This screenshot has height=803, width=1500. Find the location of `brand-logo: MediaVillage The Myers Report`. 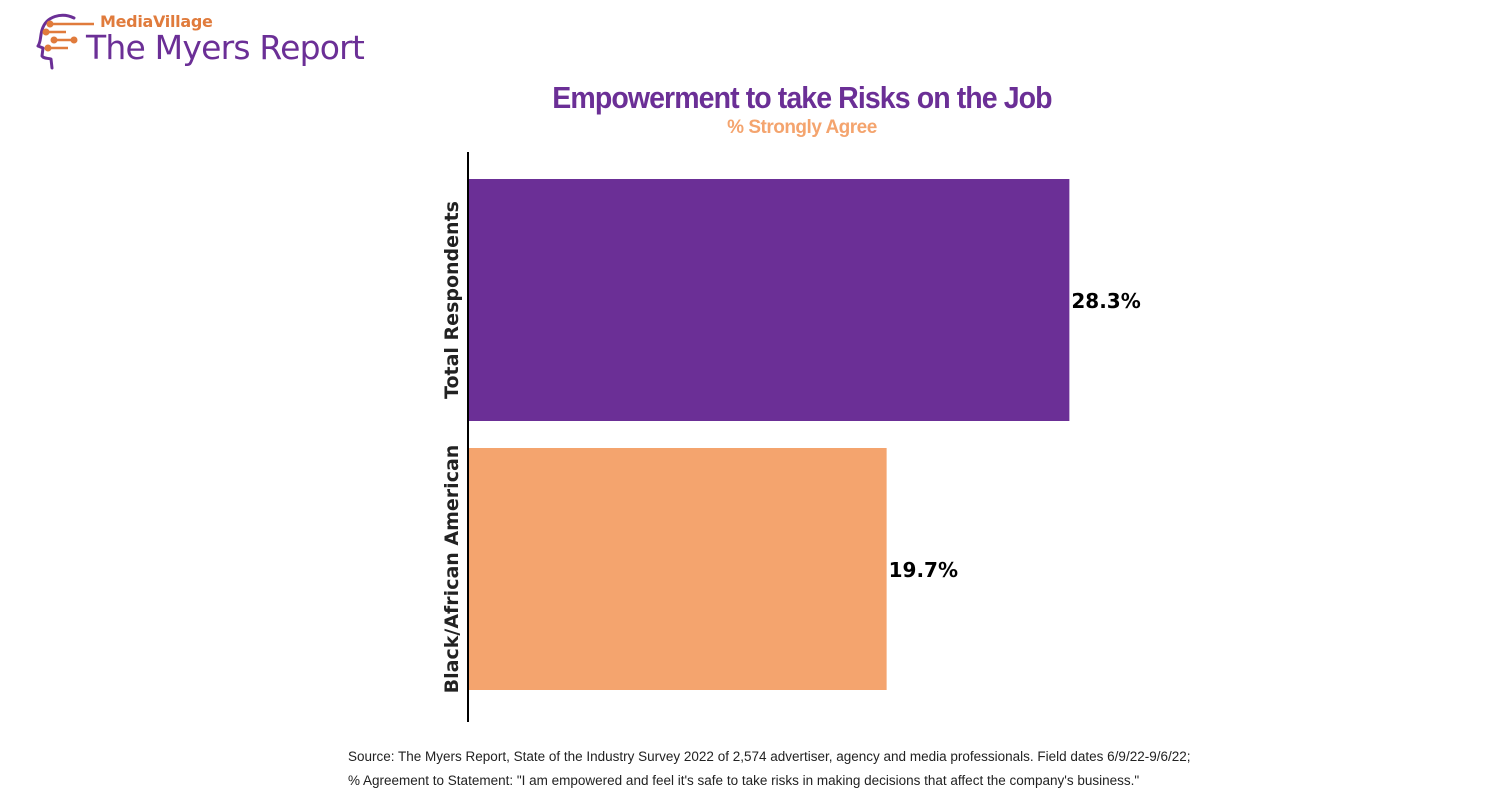

brand-logo: MediaVillage The Myers Report is located at coordinates (204, 41).